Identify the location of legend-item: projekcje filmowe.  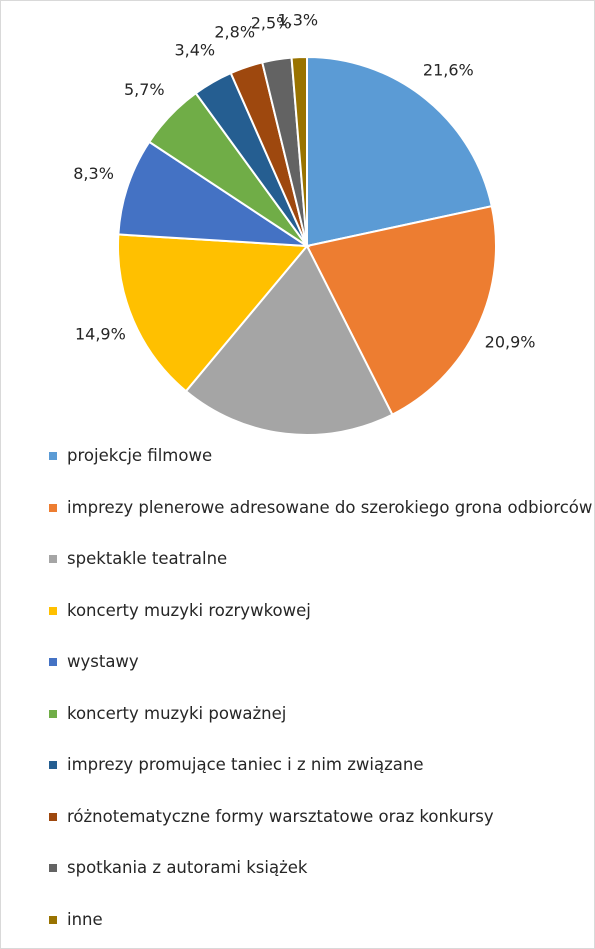
(321, 456).